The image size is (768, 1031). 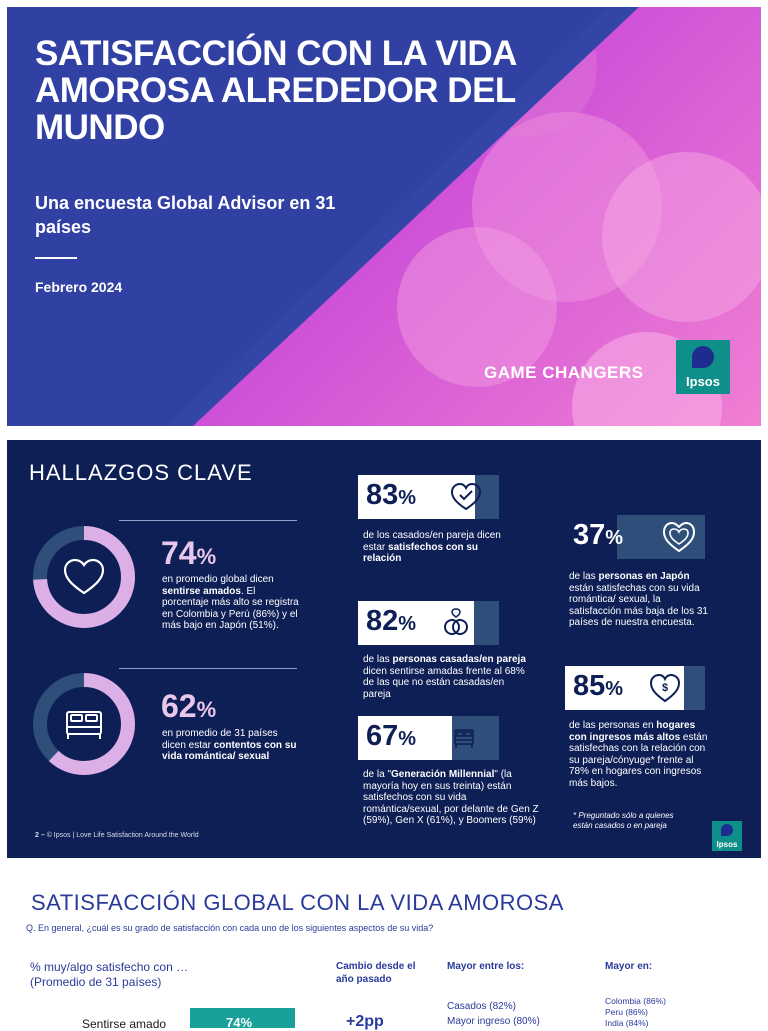 I want to click on loved-number: 74, so click(x=179, y=553).